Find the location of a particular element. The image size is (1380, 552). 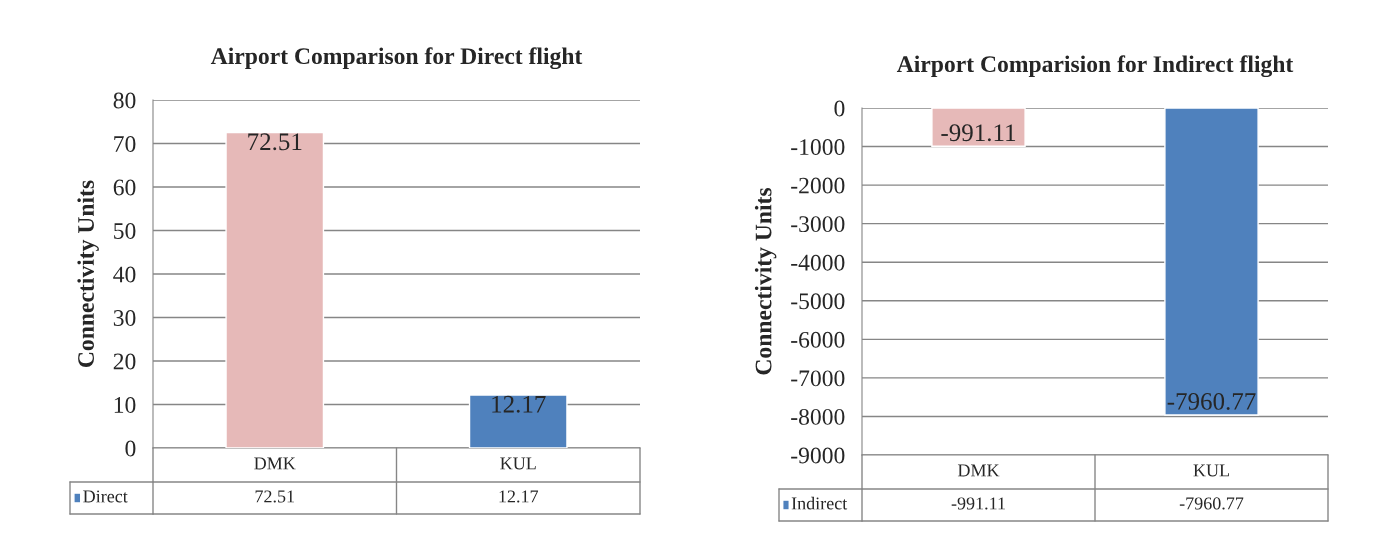

y-tick-label: -6000 is located at coordinates (818, 339).